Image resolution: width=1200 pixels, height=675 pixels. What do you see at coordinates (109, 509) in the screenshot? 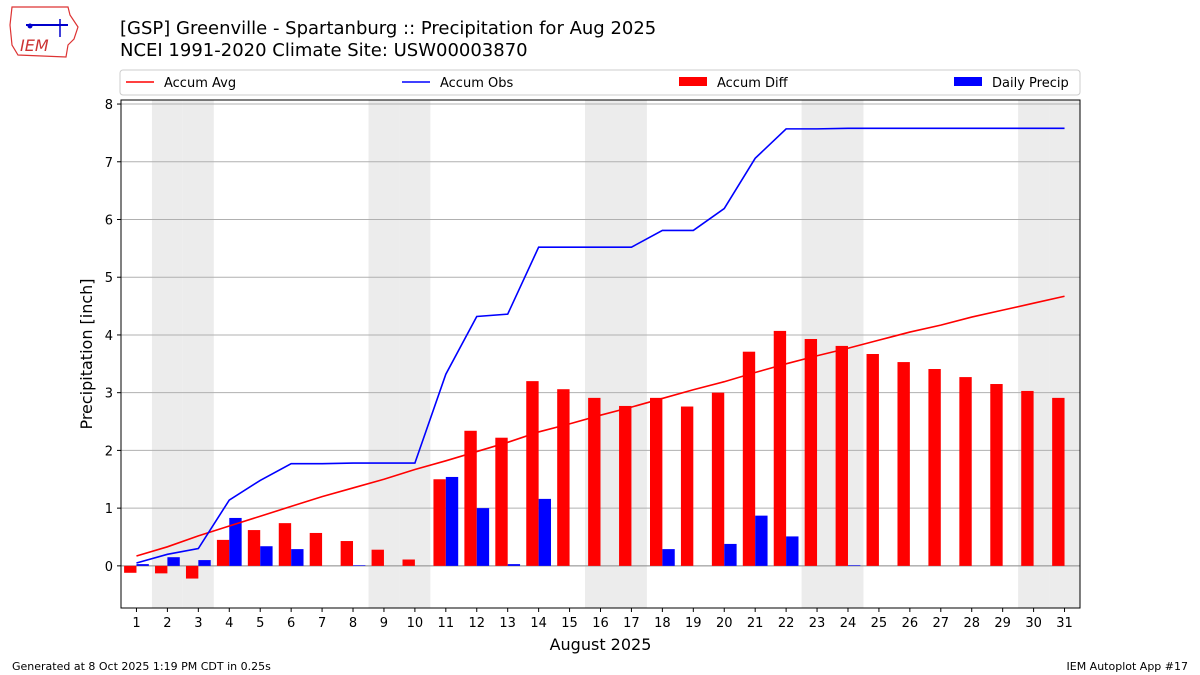
I see `y-tick-label: 1` at bounding box center [109, 509].